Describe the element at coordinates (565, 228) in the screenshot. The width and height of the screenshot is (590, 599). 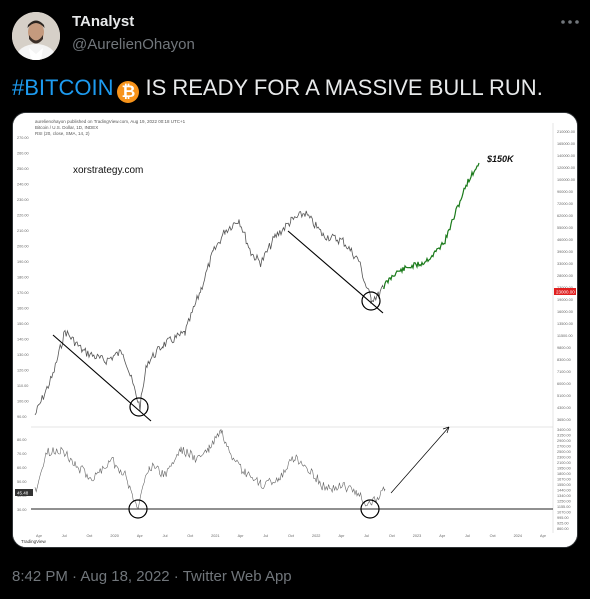
I see `y-right-tick-label: 55000.00` at that location.